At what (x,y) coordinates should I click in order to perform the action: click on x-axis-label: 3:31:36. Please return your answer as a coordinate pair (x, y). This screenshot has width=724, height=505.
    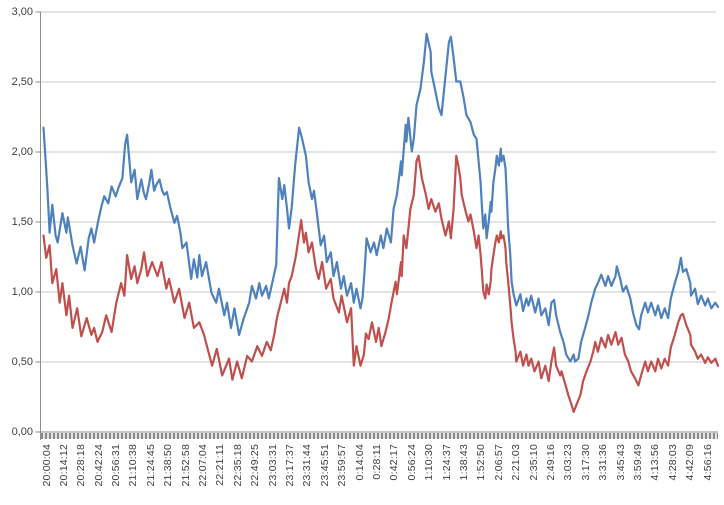
    Looking at the image, I should click on (603, 462).